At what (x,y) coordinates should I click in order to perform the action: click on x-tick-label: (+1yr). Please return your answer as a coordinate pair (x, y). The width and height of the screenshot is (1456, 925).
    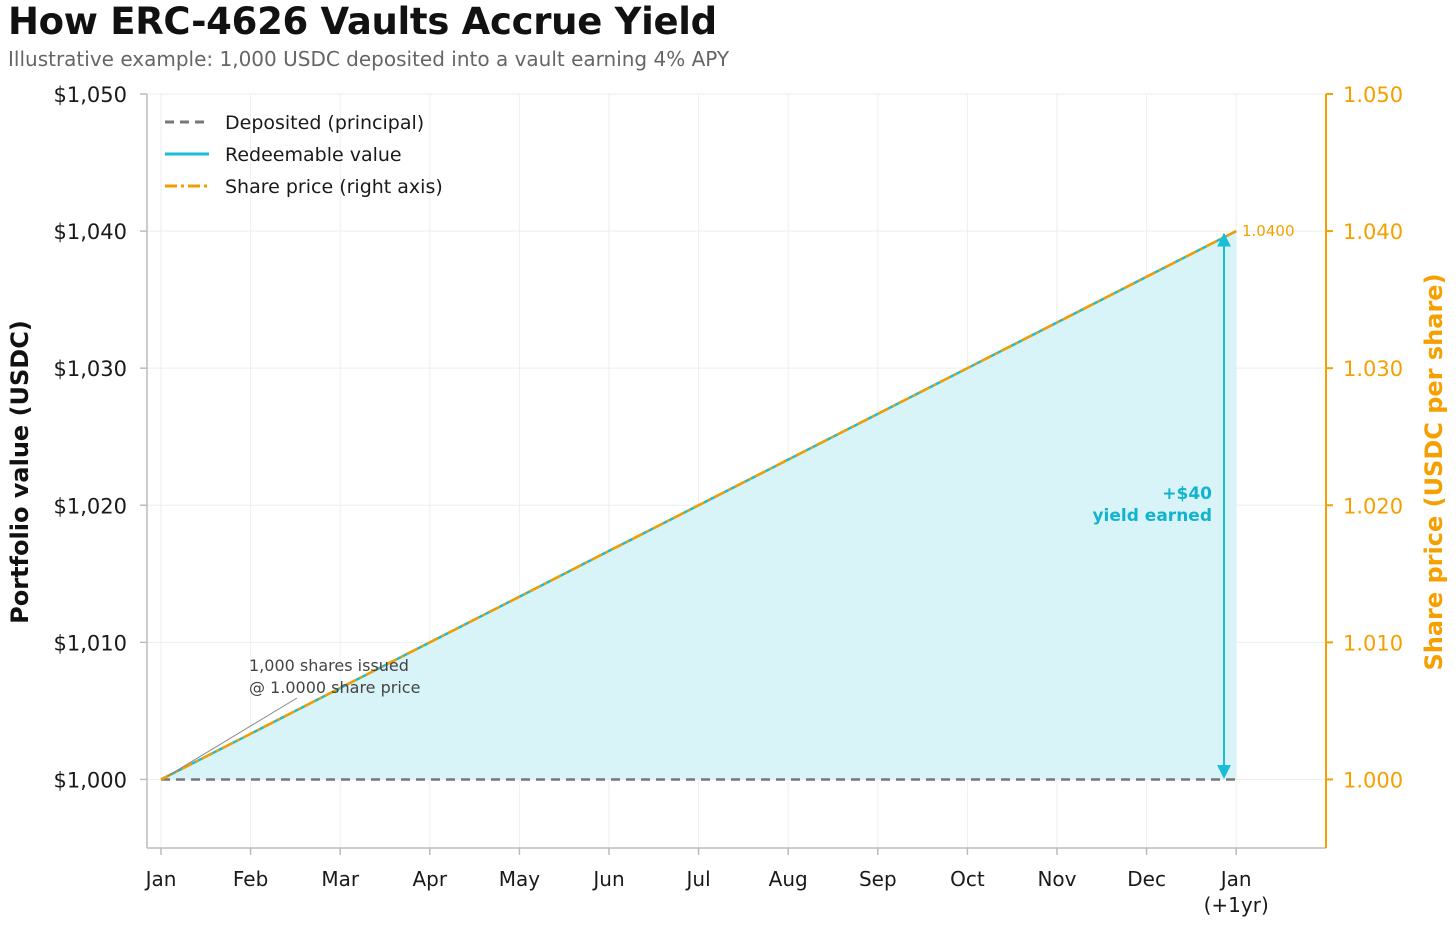
    Looking at the image, I should click on (1236, 905).